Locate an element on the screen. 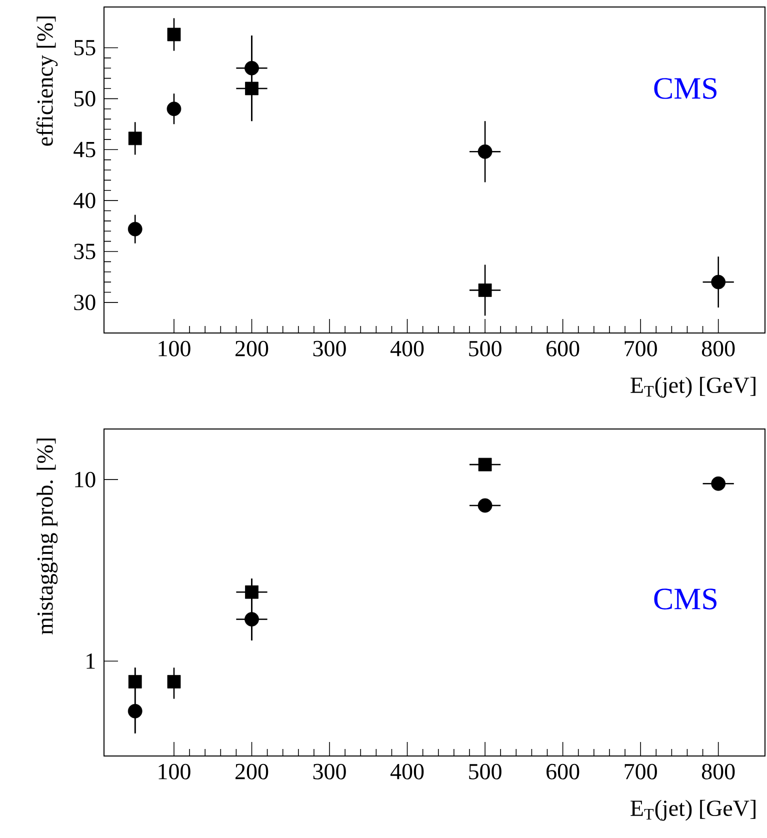 The height and width of the screenshot is (838, 767). y-tick-label: 30 is located at coordinates (85, 302).